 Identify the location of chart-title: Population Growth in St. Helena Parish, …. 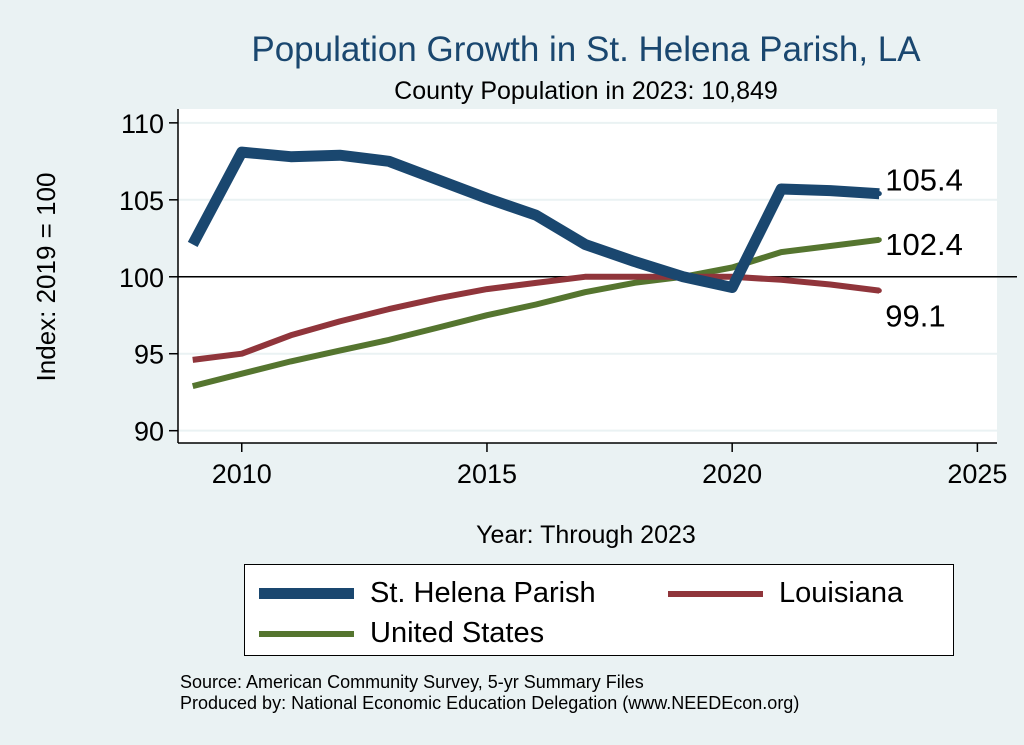
(586, 49).